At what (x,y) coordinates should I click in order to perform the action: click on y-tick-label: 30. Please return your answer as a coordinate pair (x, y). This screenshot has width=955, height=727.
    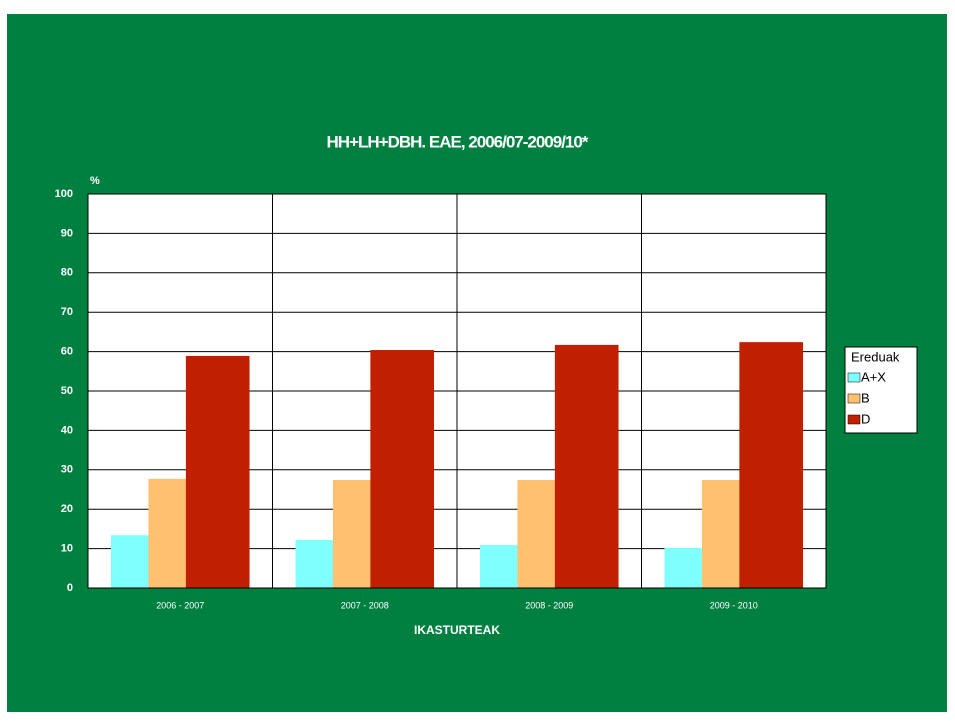
    Looking at the image, I should click on (67, 470).